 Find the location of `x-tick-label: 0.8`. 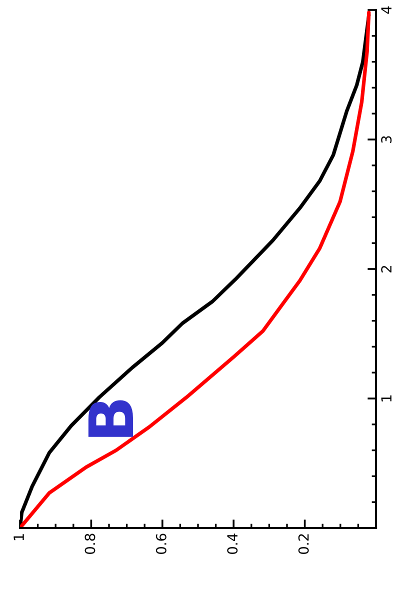

x-tick-label: 0.8 is located at coordinates (90, 544).